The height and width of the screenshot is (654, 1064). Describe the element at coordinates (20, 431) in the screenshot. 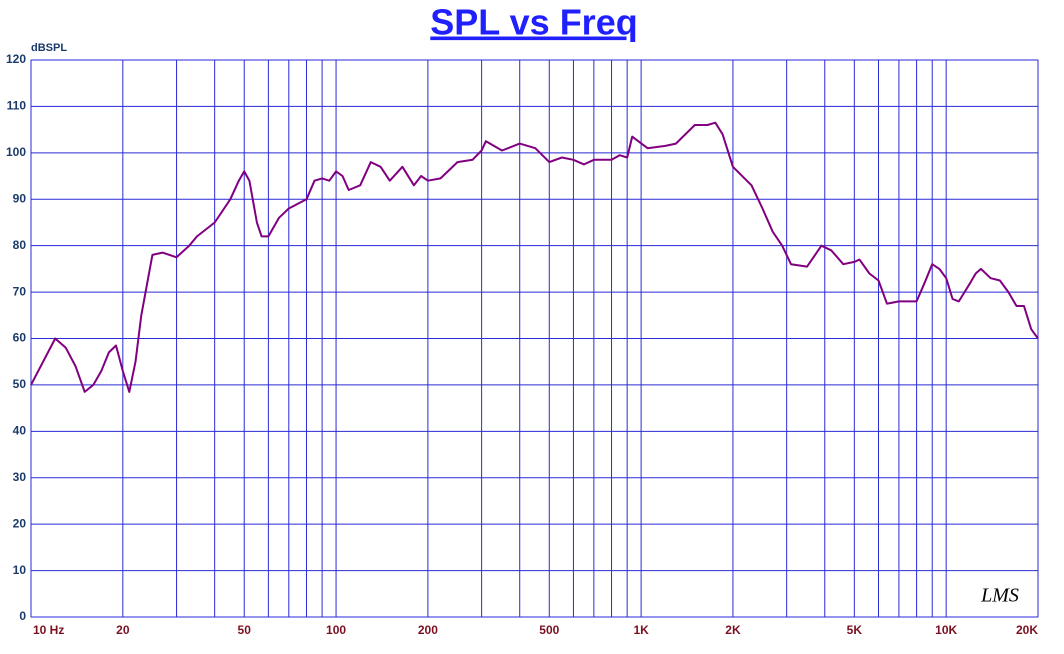

I see `y-tick-label: 40` at that location.